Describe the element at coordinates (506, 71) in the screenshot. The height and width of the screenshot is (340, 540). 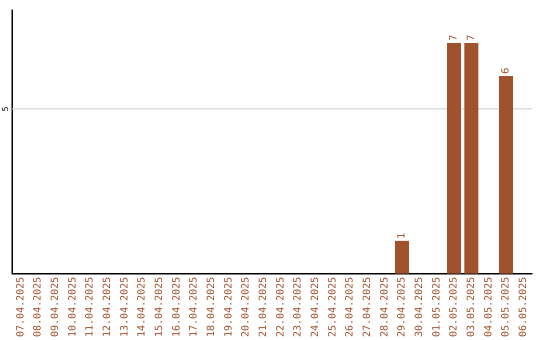
I see `data-label: 6` at that location.